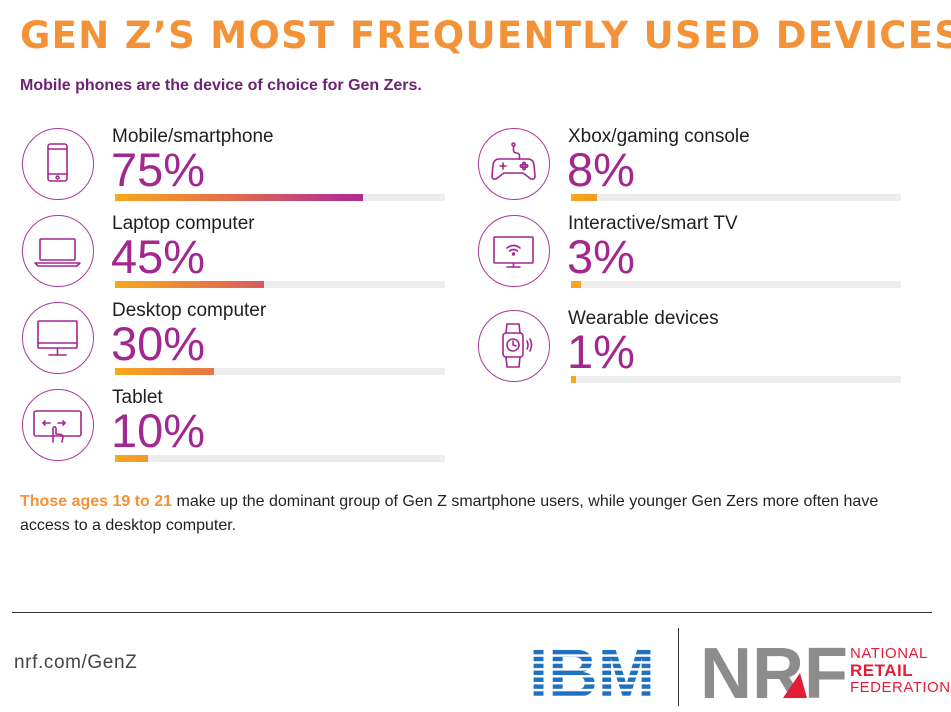  Describe the element at coordinates (678, 667) in the screenshot. I see `logo-divider` at that location.